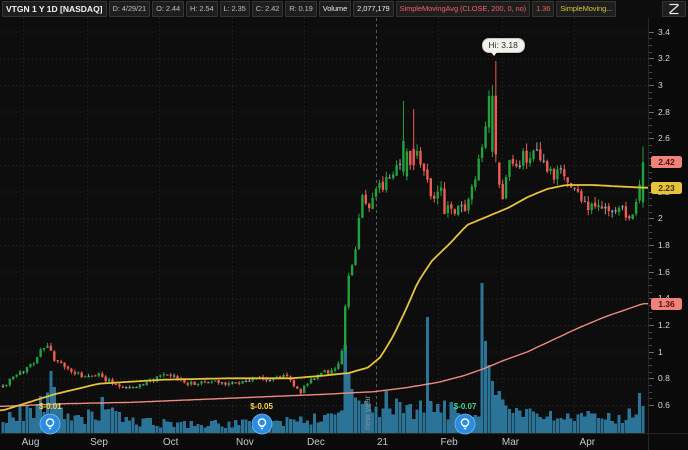  Describe the element at coordinates (666, 303) in the screenshot. I see `price-badge: 1.36` at that location.